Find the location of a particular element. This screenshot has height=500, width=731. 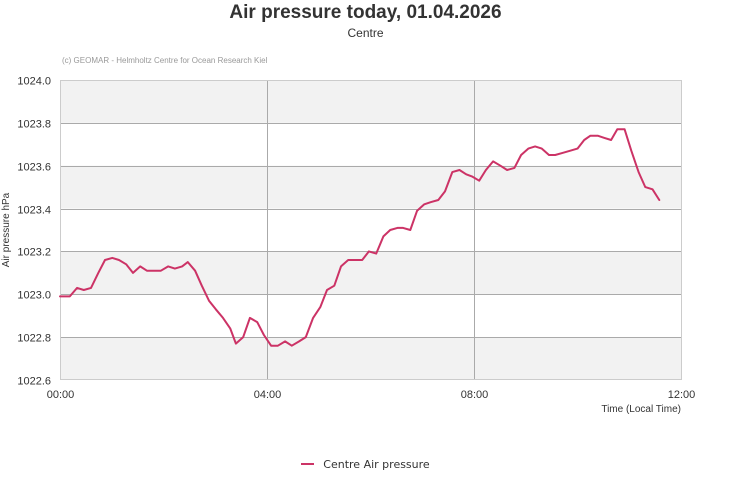

y-tick-label: 1023.4 is located at coordinates (34, 211).